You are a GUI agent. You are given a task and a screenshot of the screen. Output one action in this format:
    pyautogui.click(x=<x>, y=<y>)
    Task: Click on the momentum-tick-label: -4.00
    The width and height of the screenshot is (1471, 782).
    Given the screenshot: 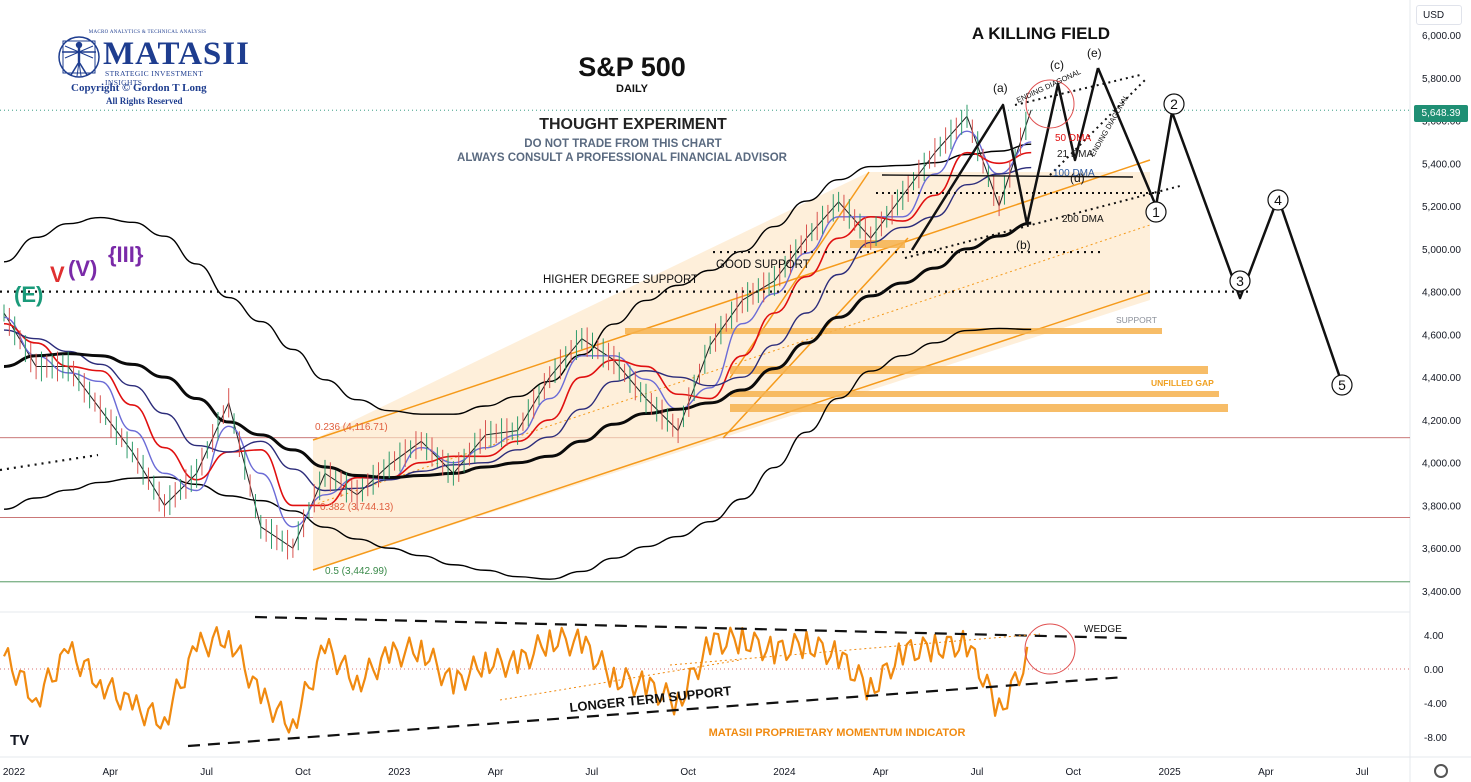 What is the action you would take?
    pyautogui.click(x=1435, y=704)
    